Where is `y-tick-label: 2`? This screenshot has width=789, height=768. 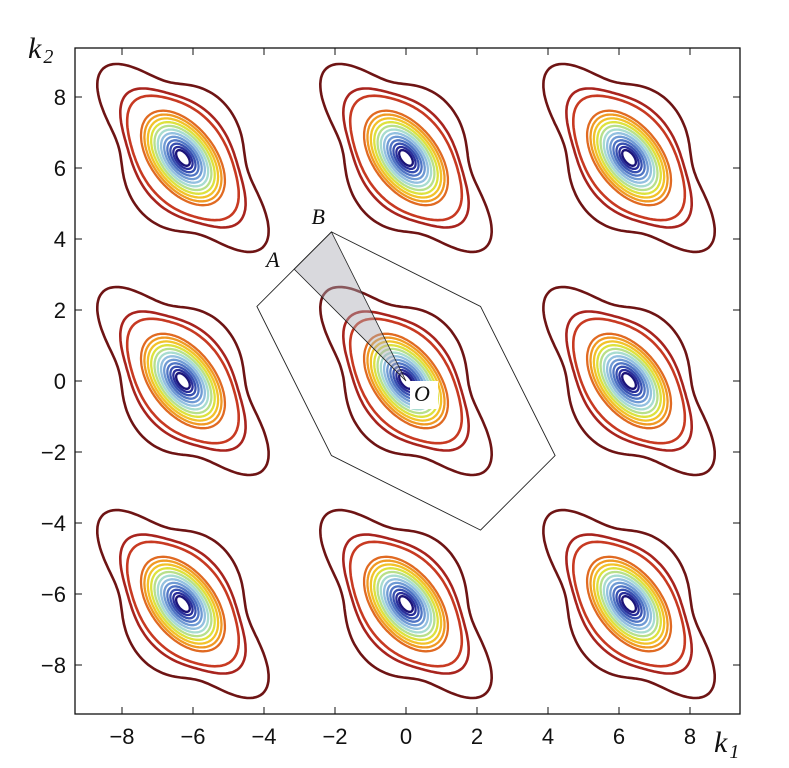
y-tick-label: 2 is located at coordinates (60, 310).